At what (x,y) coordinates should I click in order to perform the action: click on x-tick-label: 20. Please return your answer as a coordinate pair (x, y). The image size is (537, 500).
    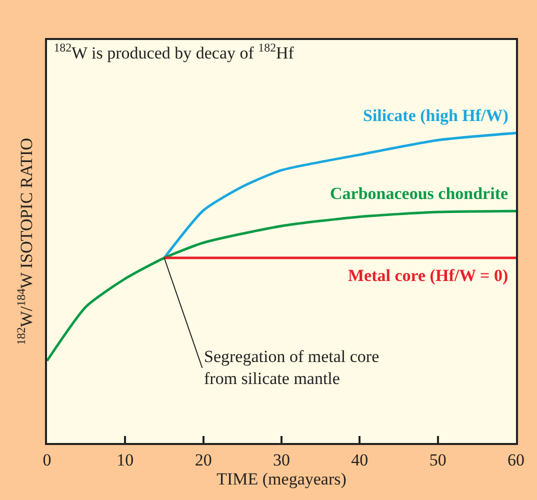
    Looking at the image, I should click on (203, 460).